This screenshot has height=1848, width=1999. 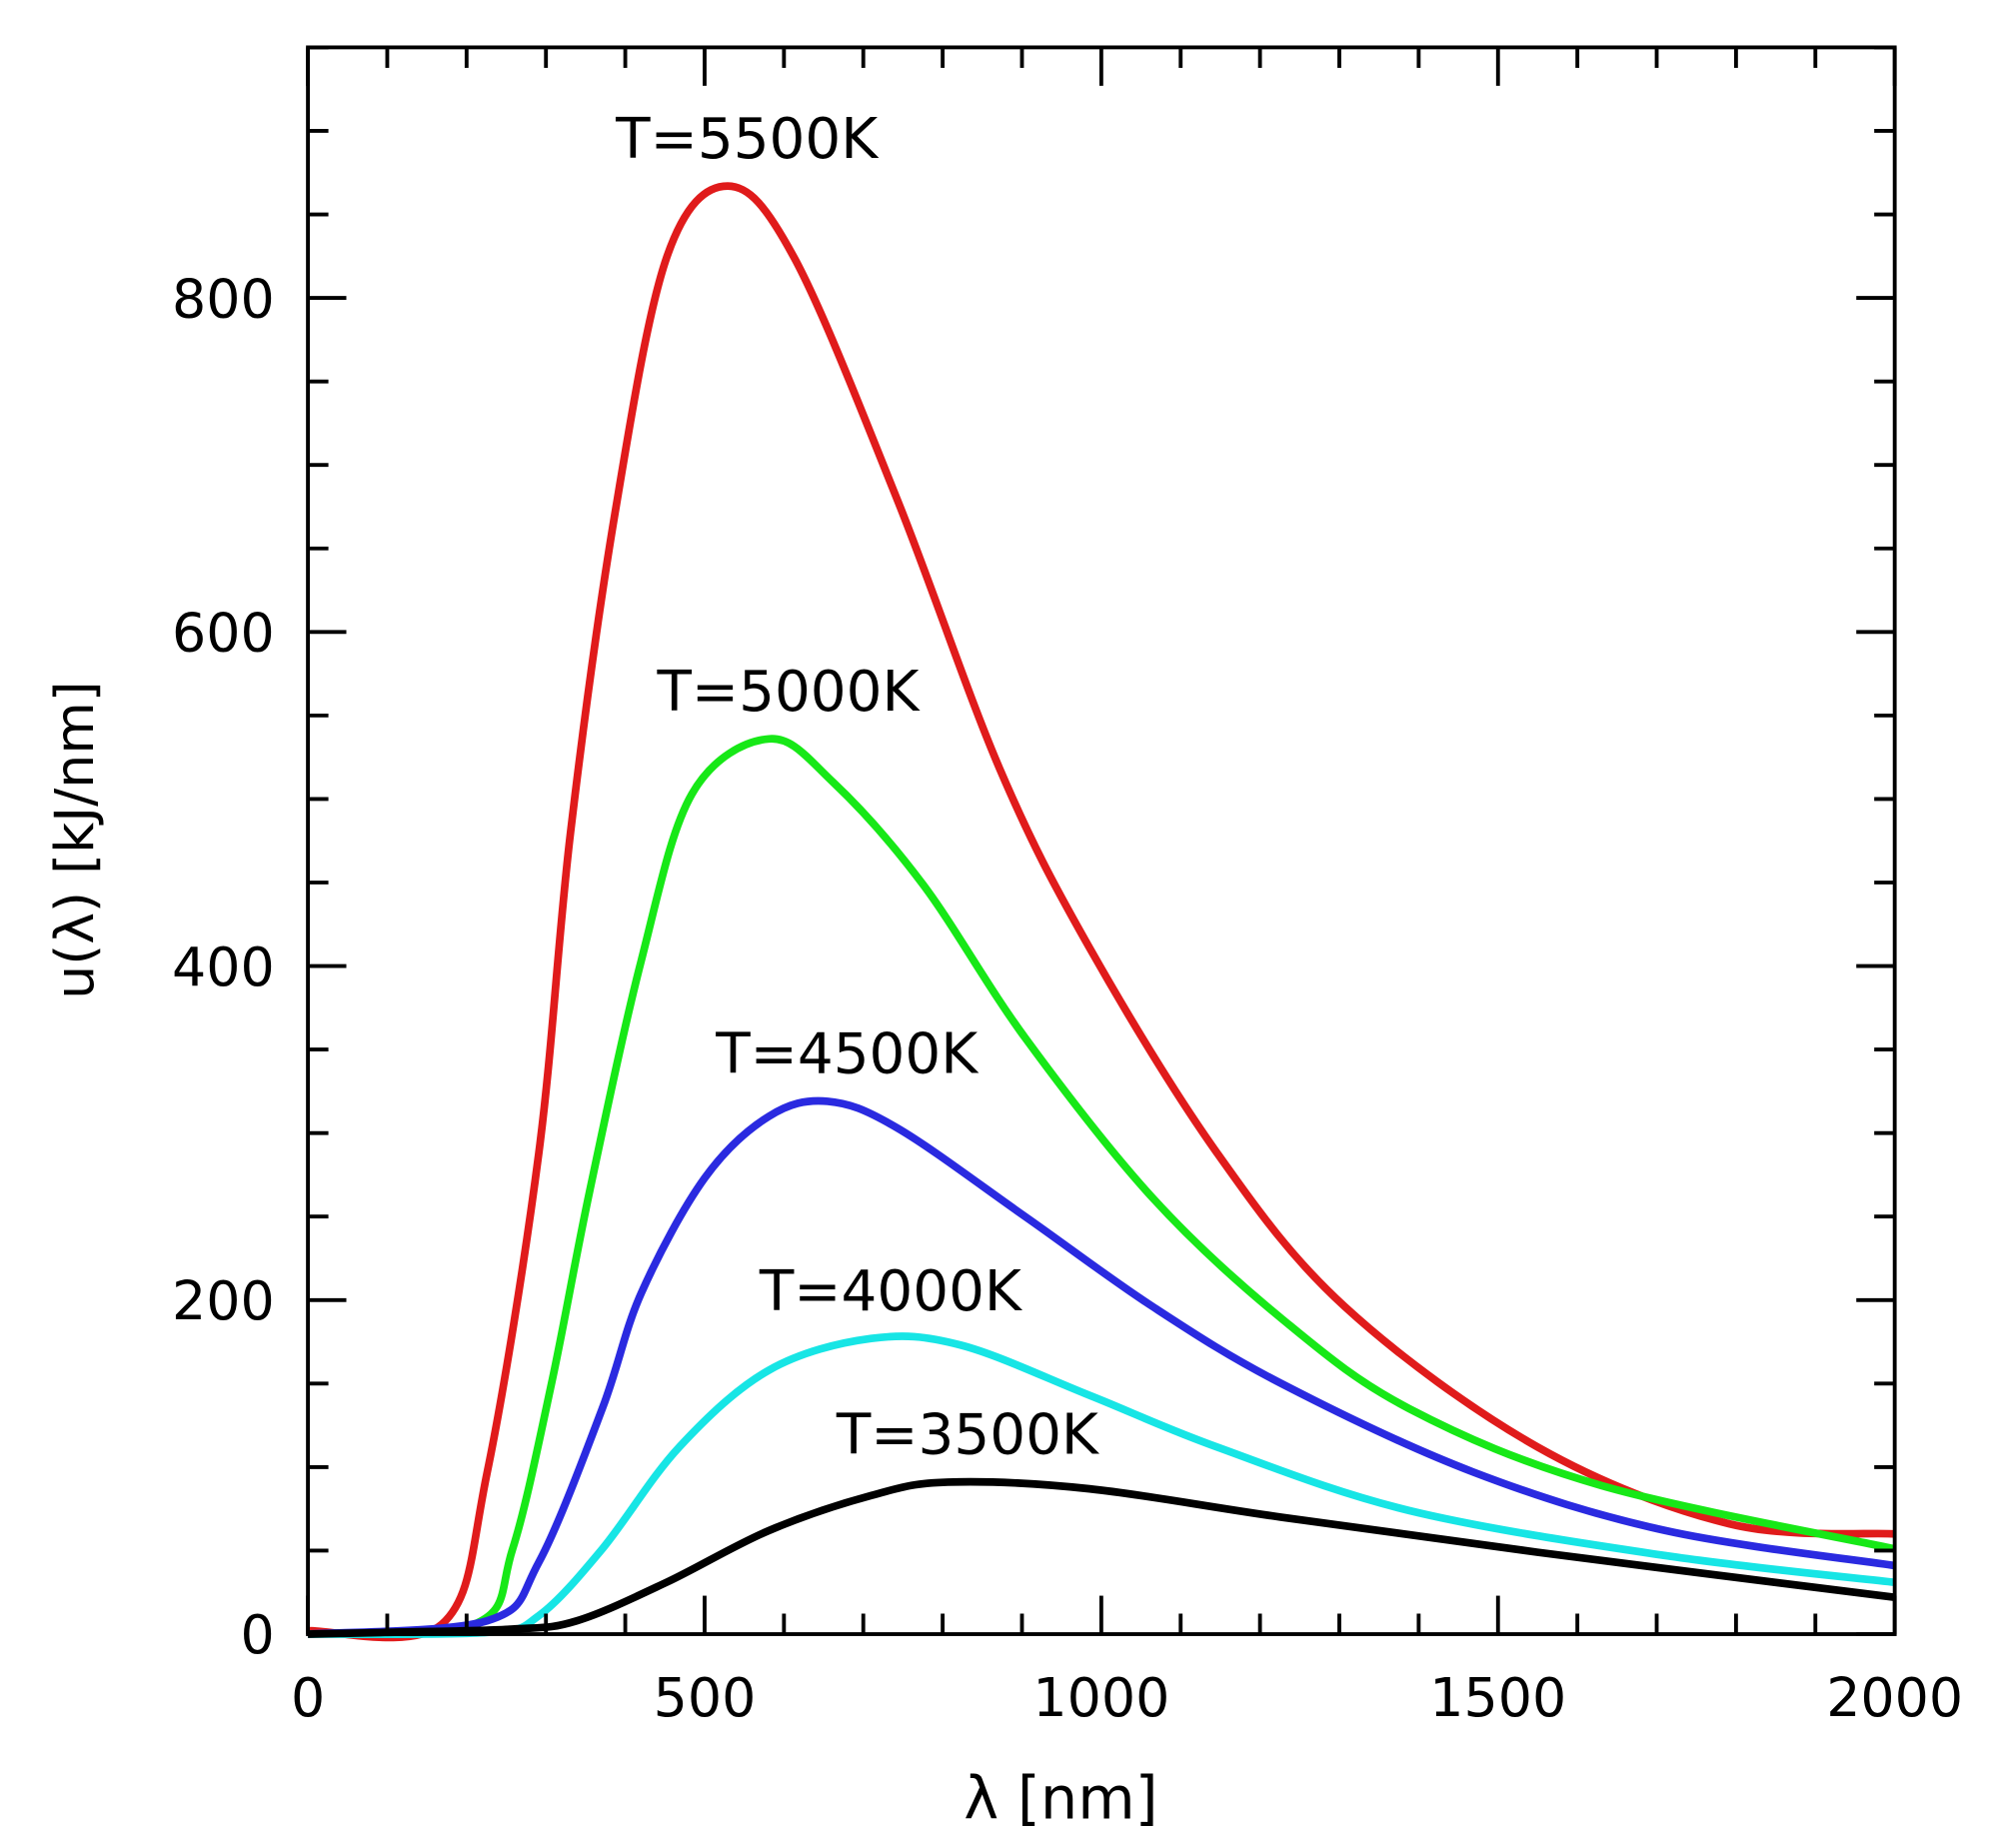 What do you see at coordinates (308, 1697) in the screenshot?
I see `x-tick-label: 0` at bounding box center [308, 1697].